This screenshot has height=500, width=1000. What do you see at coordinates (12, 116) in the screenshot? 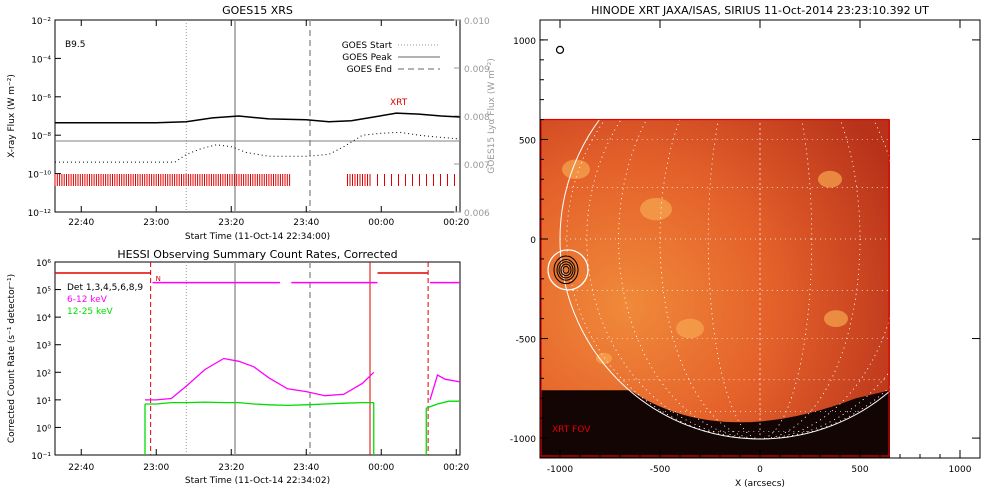
I see `goes-y-label: X-ray Flux (W m⁻²)` at bounding box center [12, 116].